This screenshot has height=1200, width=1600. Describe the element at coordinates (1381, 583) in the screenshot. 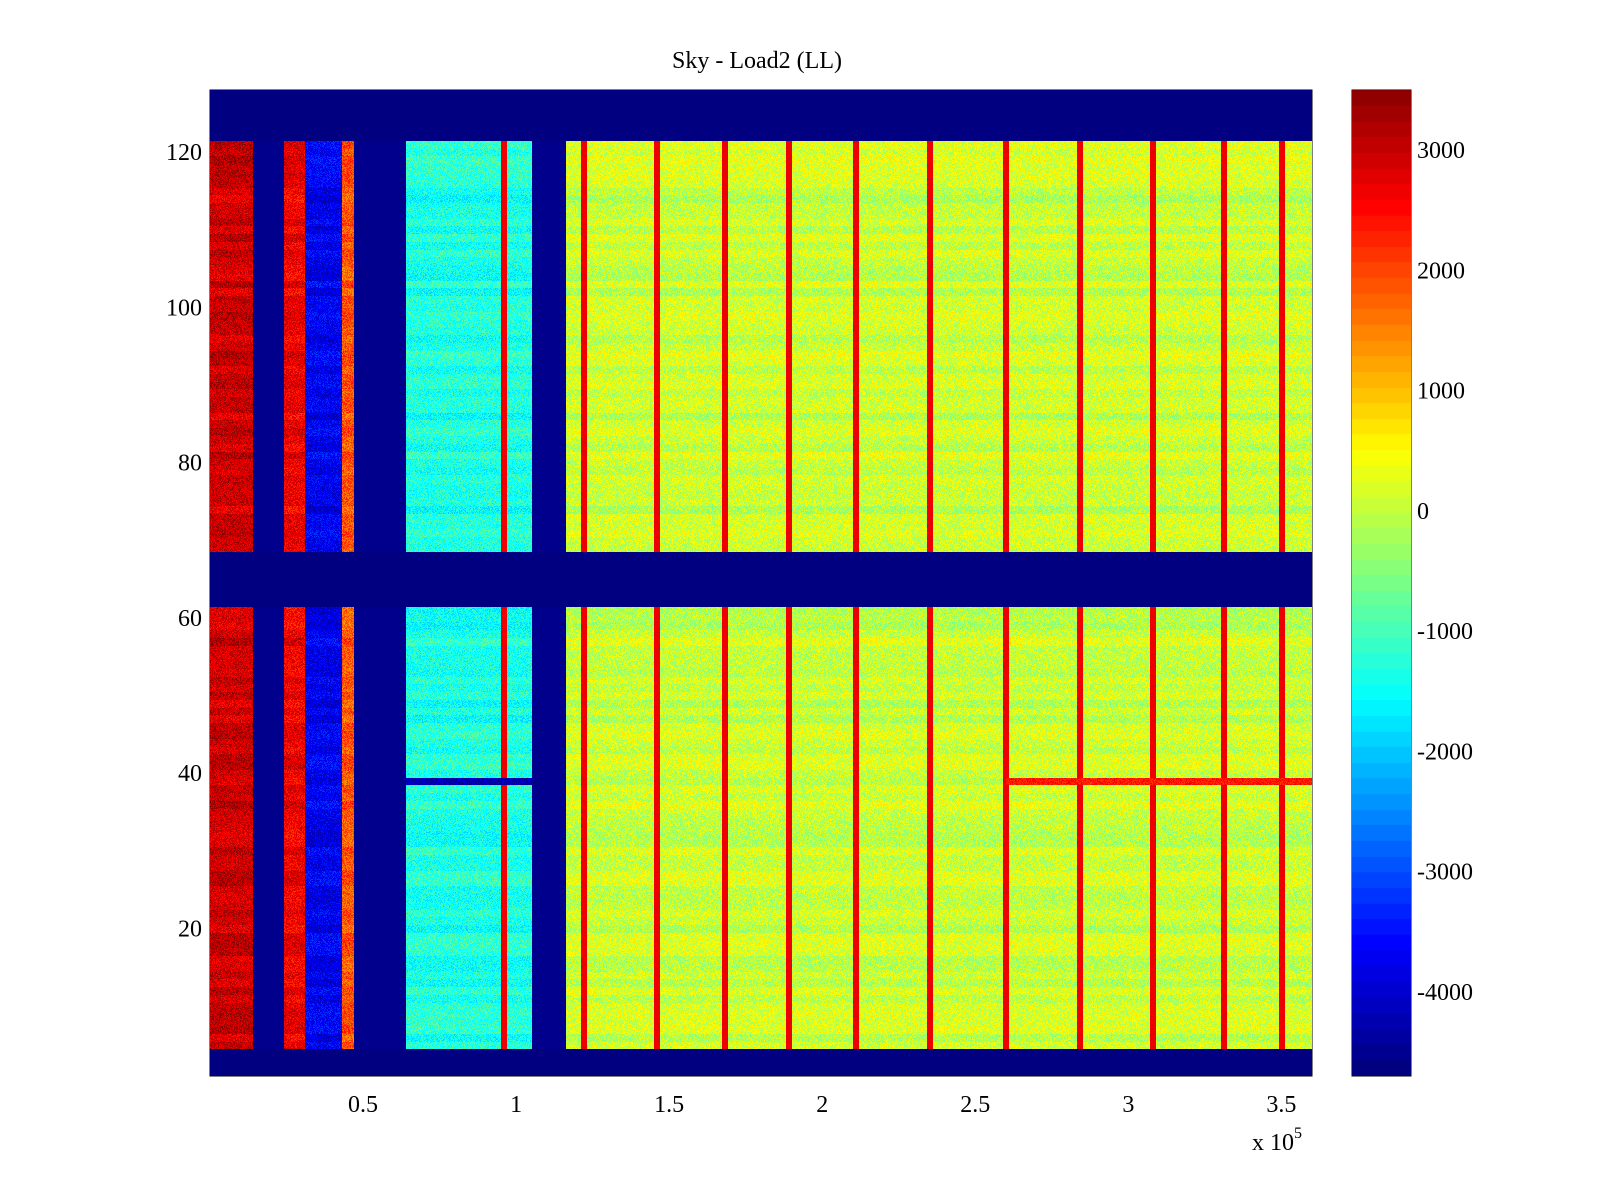

I see `colorbar-image` at that location.